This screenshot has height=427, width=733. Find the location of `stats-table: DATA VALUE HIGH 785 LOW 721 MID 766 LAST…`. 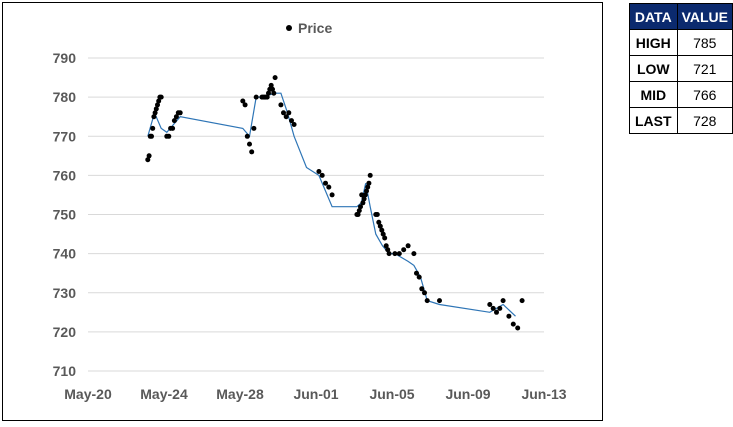

stats-table: DATA VALUE HIGH 785 LOW 721 MID 766 LAST… is located at coordinates (681, 68).